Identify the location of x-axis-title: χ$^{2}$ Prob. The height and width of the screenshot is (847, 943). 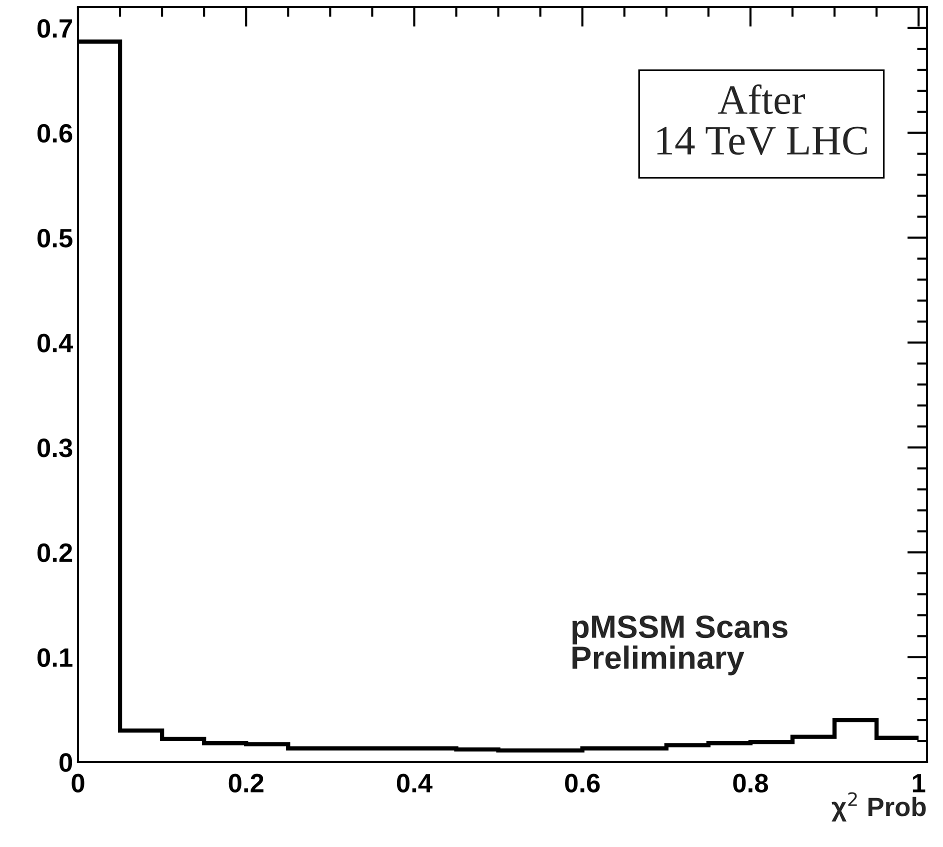
(879, 807).